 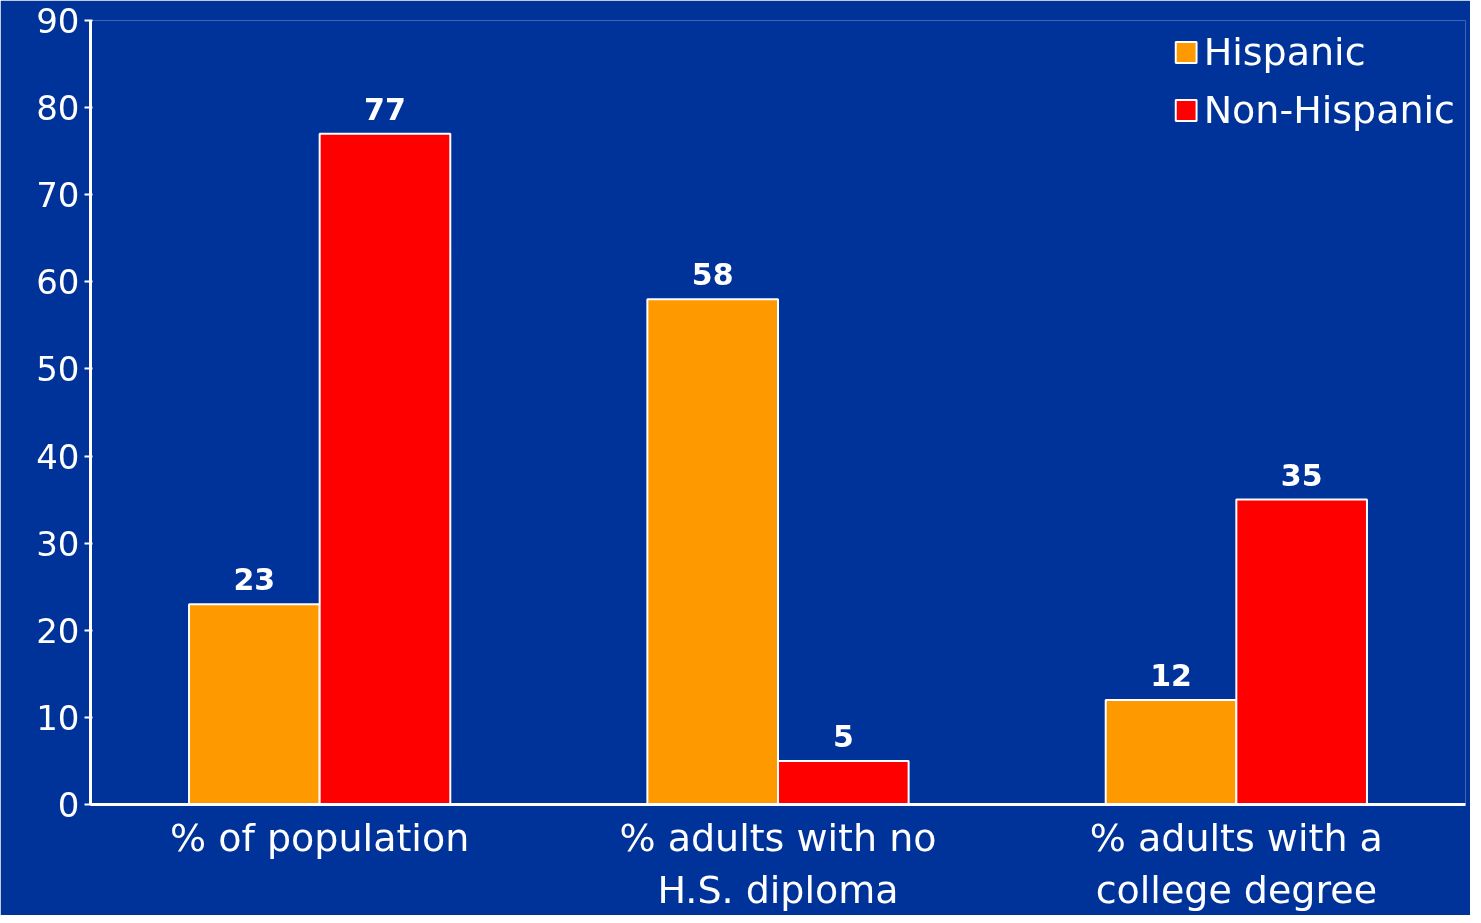 I want to click on y-tick-label: 80, so click(x=58, y=108).